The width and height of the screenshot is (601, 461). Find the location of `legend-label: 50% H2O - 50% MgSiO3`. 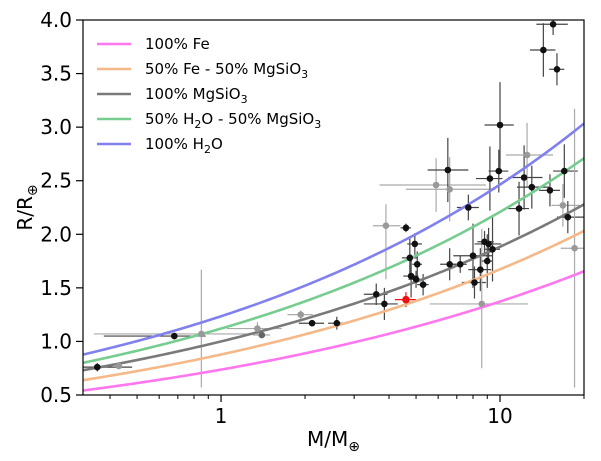

legend-label: 50% H2O - 50% MgSiO3 is located at coordinates (233, 120).